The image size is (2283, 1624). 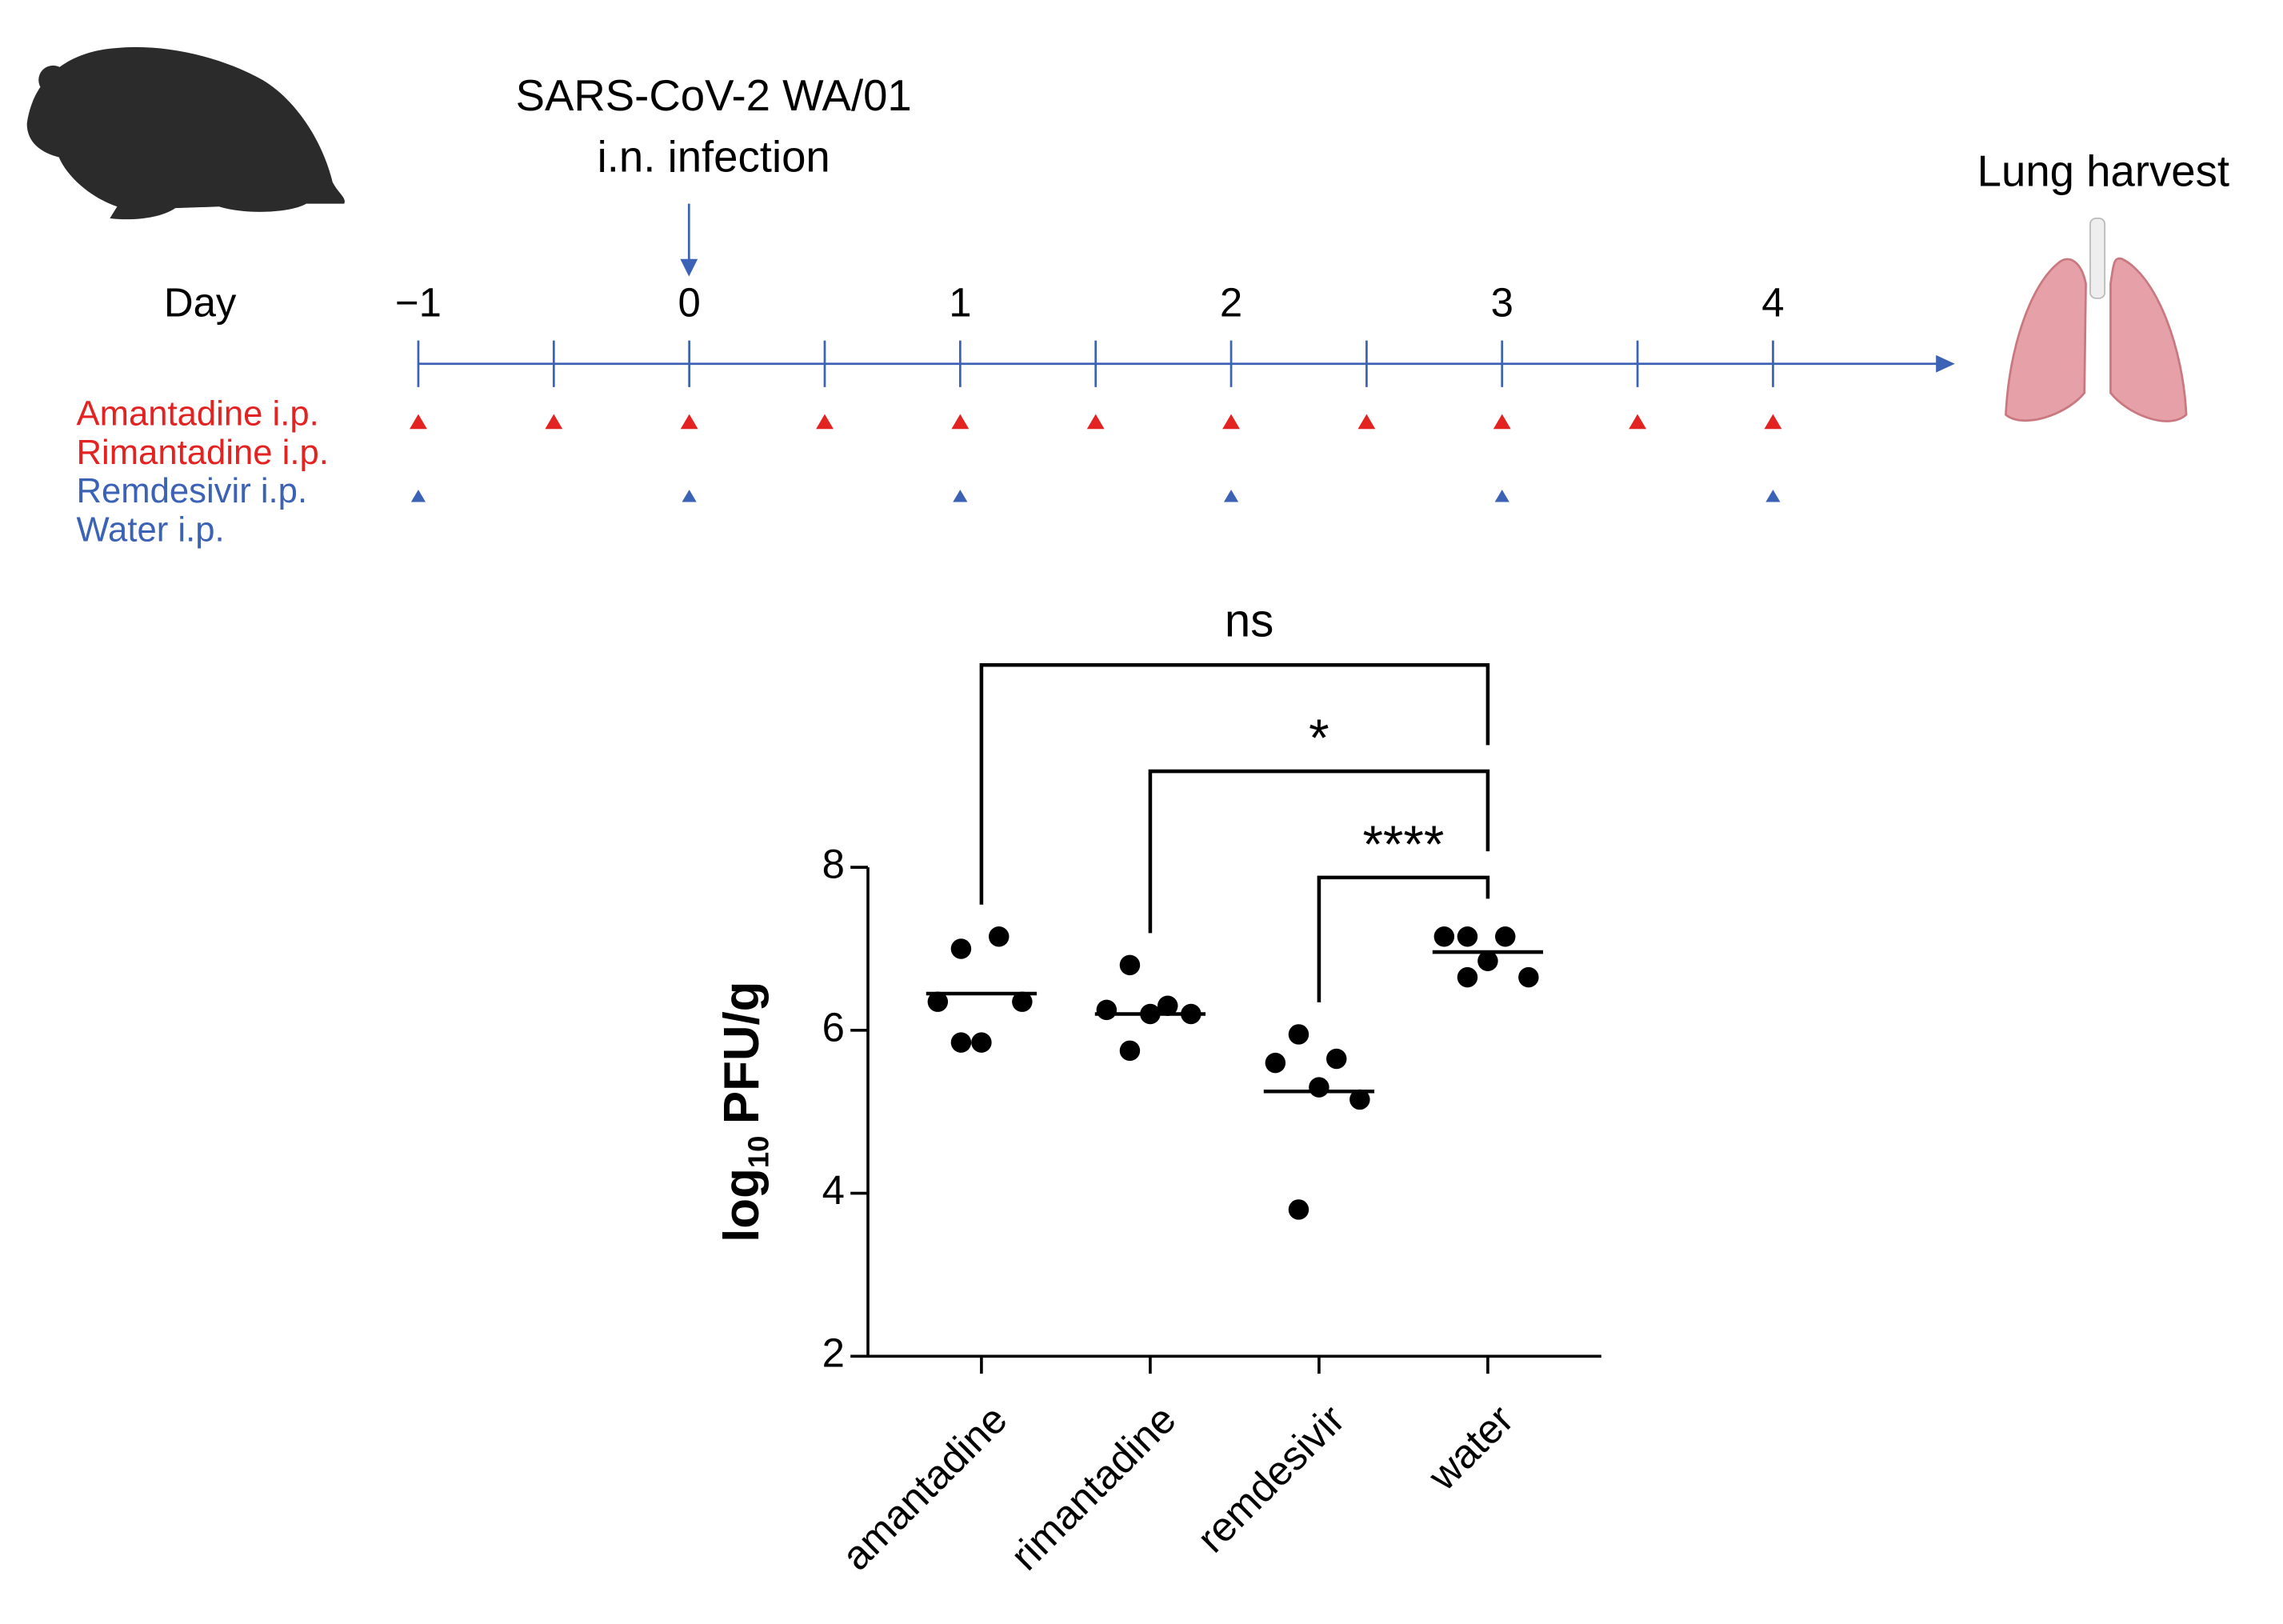 I want to click on treatment-label: Rimantadine i.p., so click(x=202, y=452).